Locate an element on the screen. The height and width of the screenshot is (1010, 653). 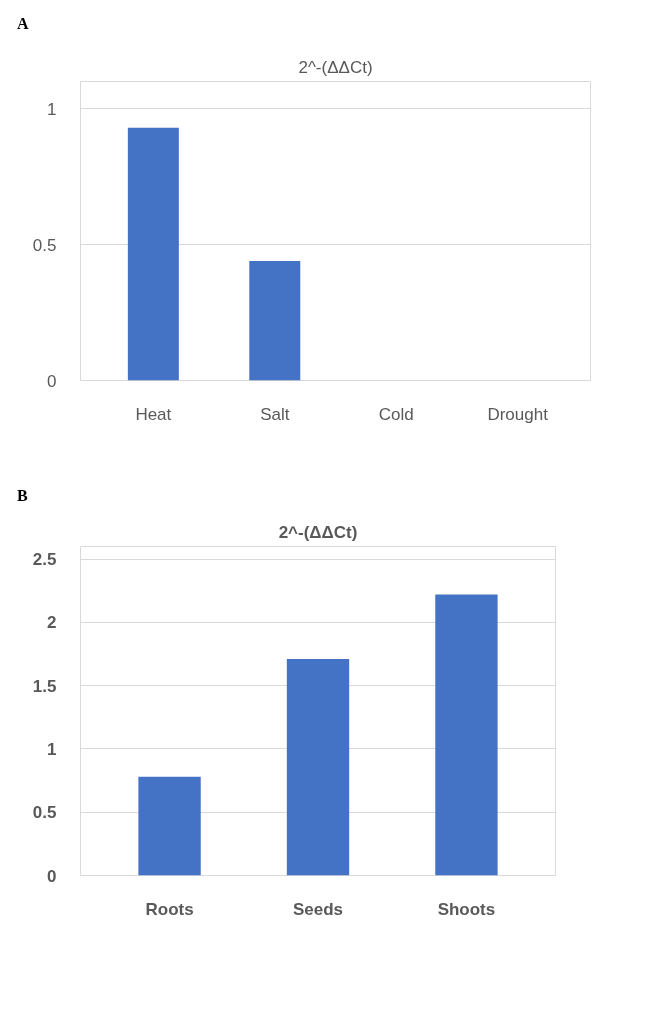
x-tick-label: Seeds is located at coordinates (318, 909).